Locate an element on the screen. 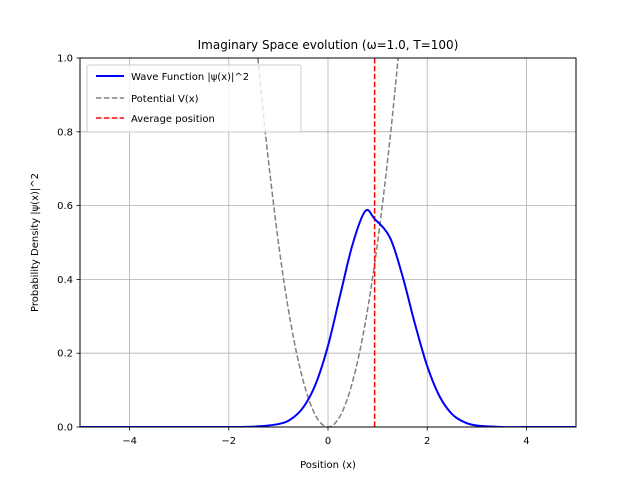 This screenshot has height=480, width=640. x-tick-label: −4 is located at coordinates (129, 441).